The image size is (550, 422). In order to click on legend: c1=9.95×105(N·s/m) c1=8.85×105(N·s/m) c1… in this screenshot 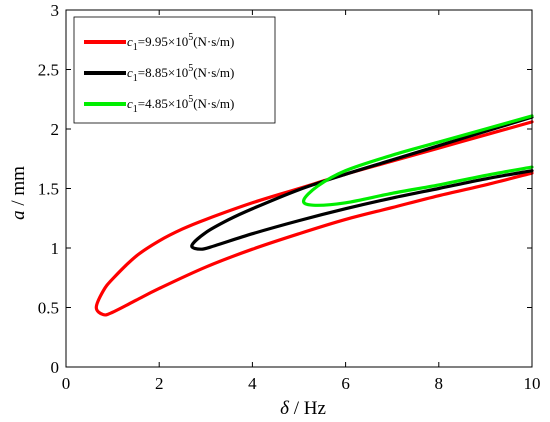, I will do `click(174, 70)`.